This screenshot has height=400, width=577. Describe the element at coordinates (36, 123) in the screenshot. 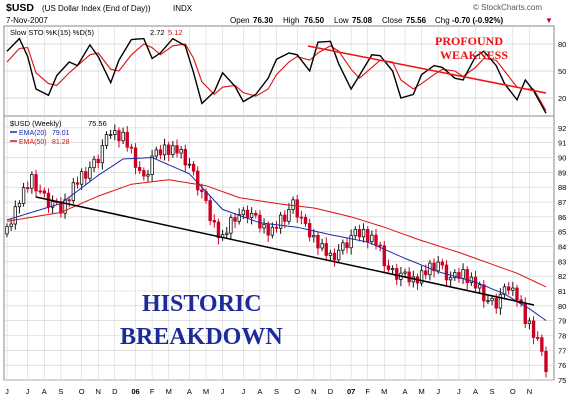

I see `price-title: $USD (Weekly)` at that location.